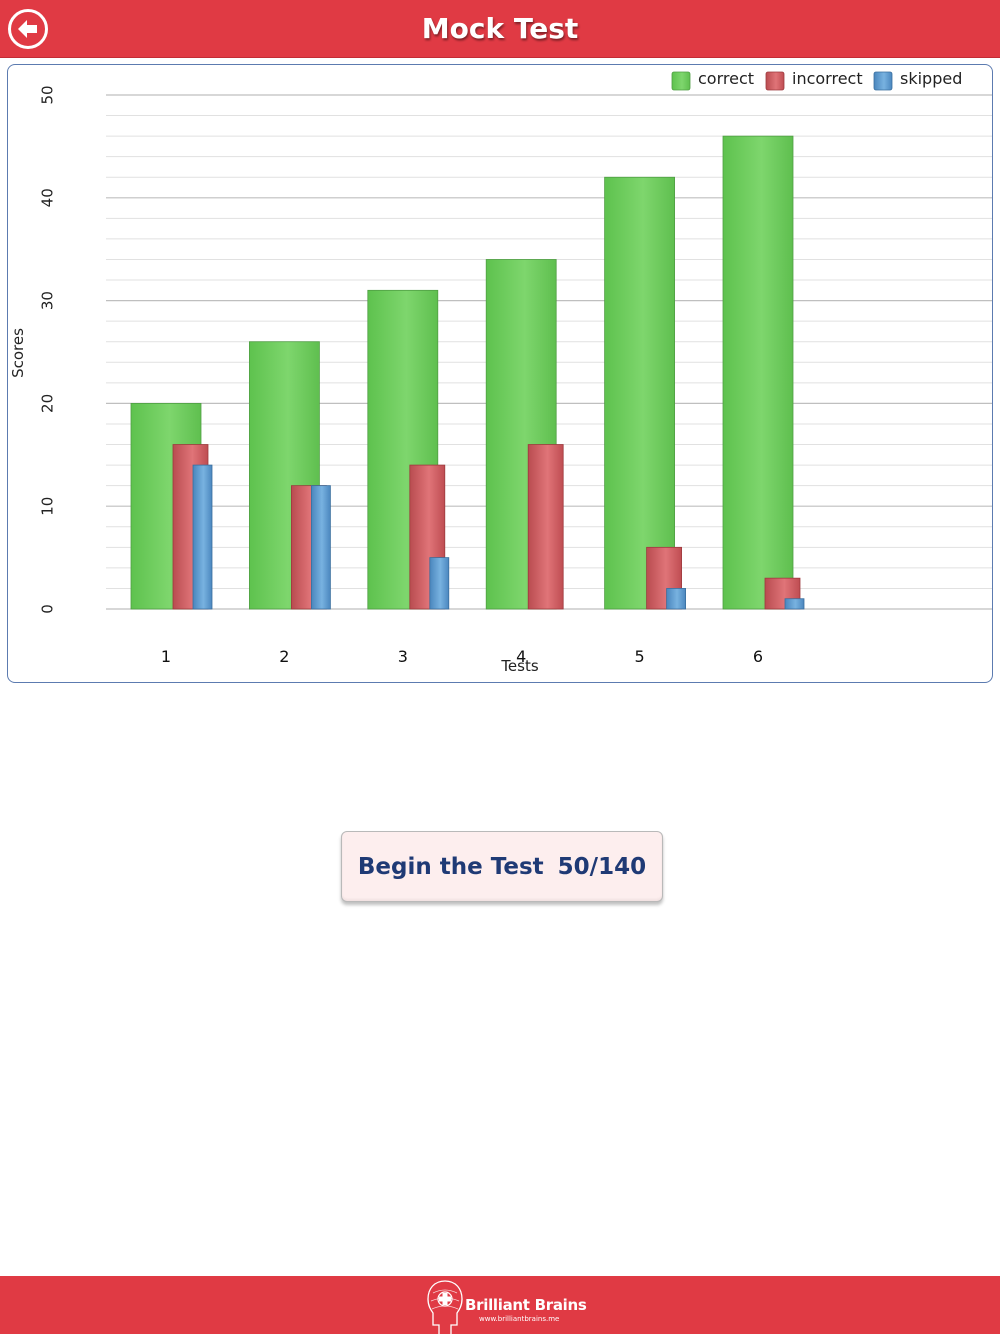 Image resolution: width=1000 pixels, height=1334 pixels. I want to click on top-bar: Mock Test, so click(500, 29).